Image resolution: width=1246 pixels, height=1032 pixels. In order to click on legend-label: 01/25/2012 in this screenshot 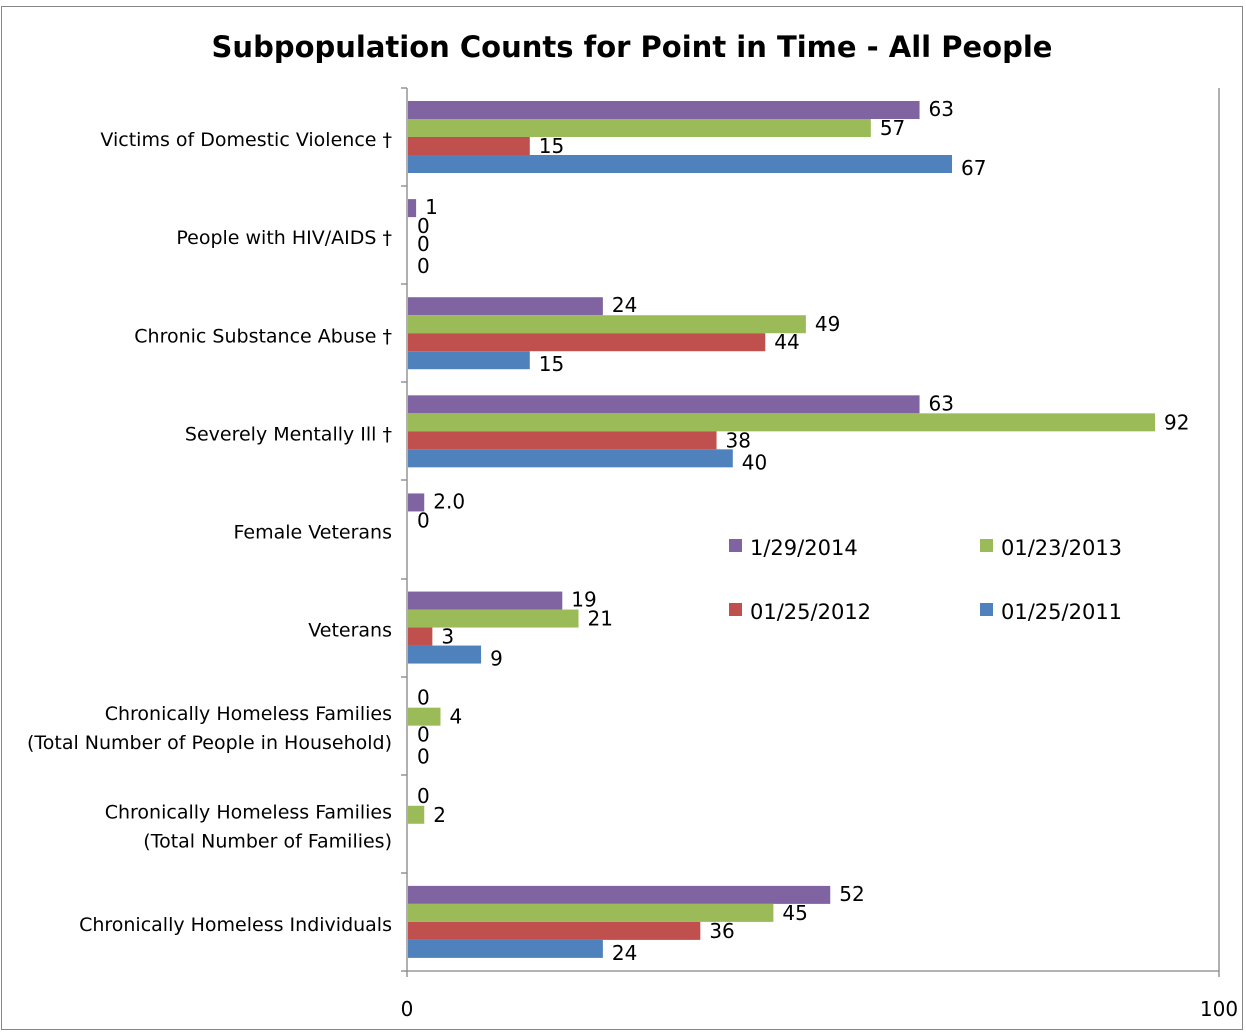, I will do `click(810, 612)`.